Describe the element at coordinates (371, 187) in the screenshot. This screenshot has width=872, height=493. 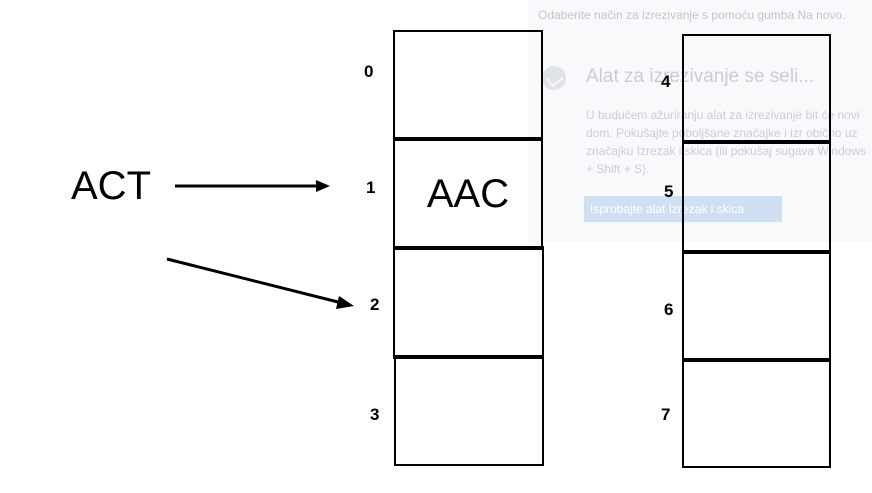
I see `cell-index-1: 1` at that location.